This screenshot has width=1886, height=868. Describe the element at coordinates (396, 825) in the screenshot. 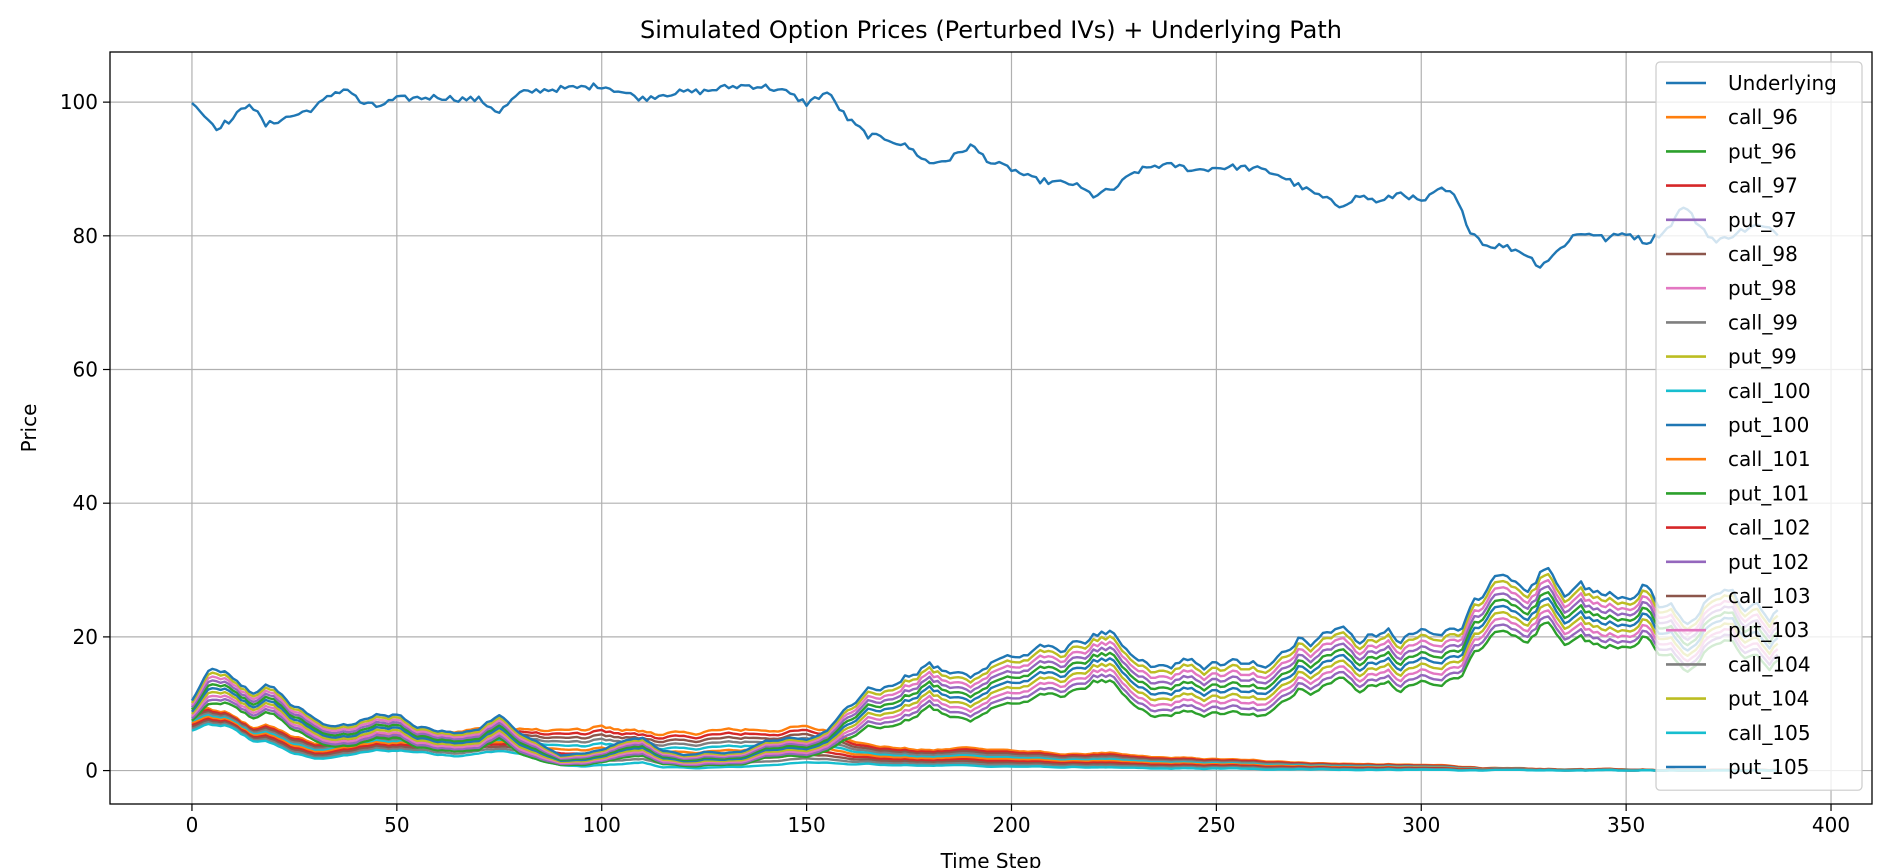

I see `x-tick-label: 50` at that location.